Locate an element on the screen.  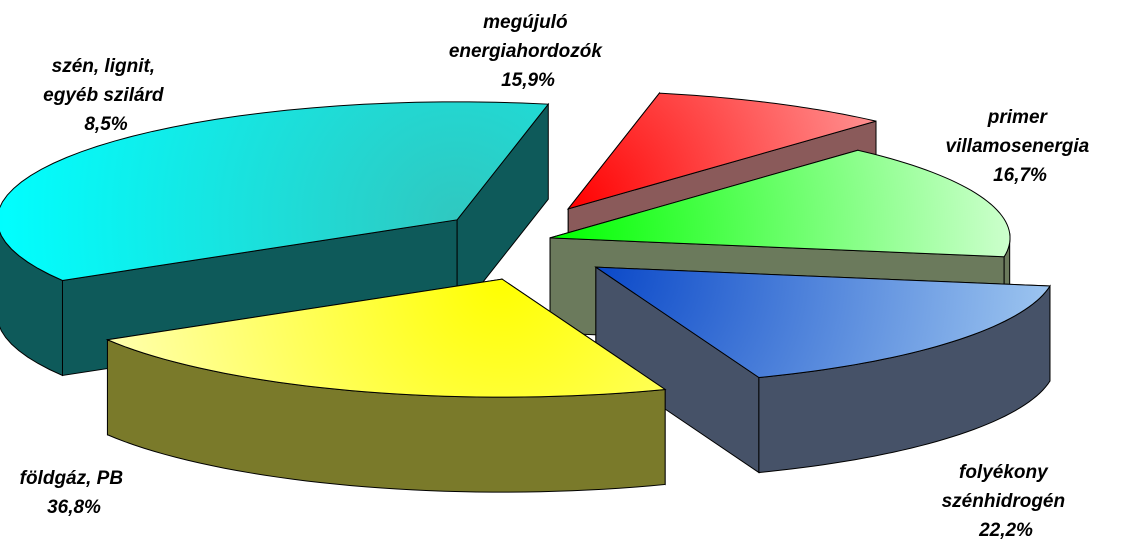
value-label: 16,7% is located at coordinates (1020, 175).